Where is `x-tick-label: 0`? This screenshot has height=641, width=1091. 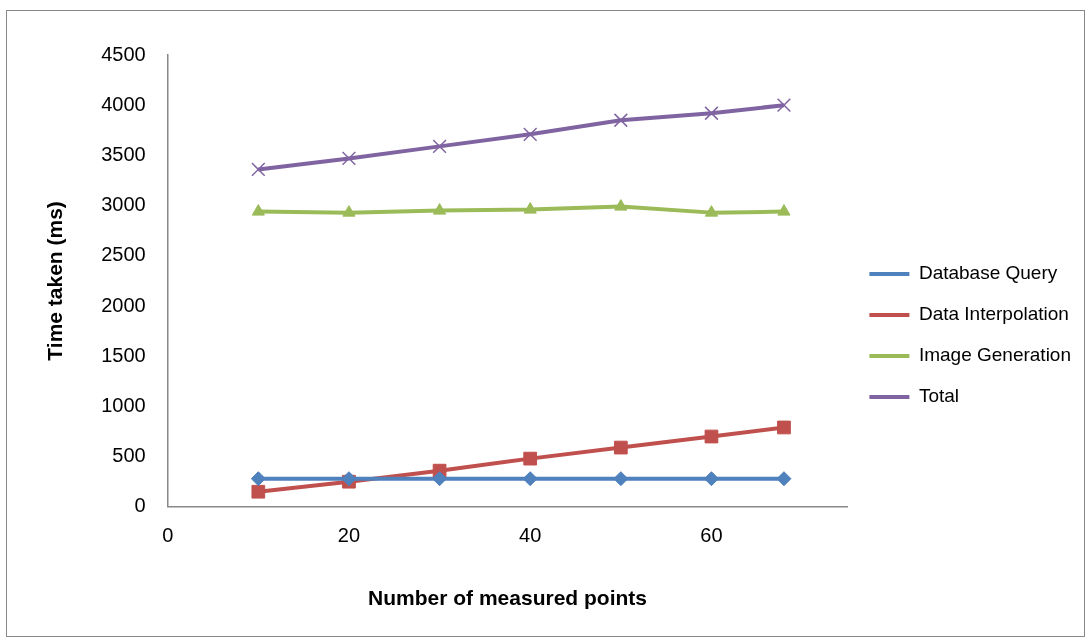 x-tick-label: 0 is located at coordinates (168, 535).